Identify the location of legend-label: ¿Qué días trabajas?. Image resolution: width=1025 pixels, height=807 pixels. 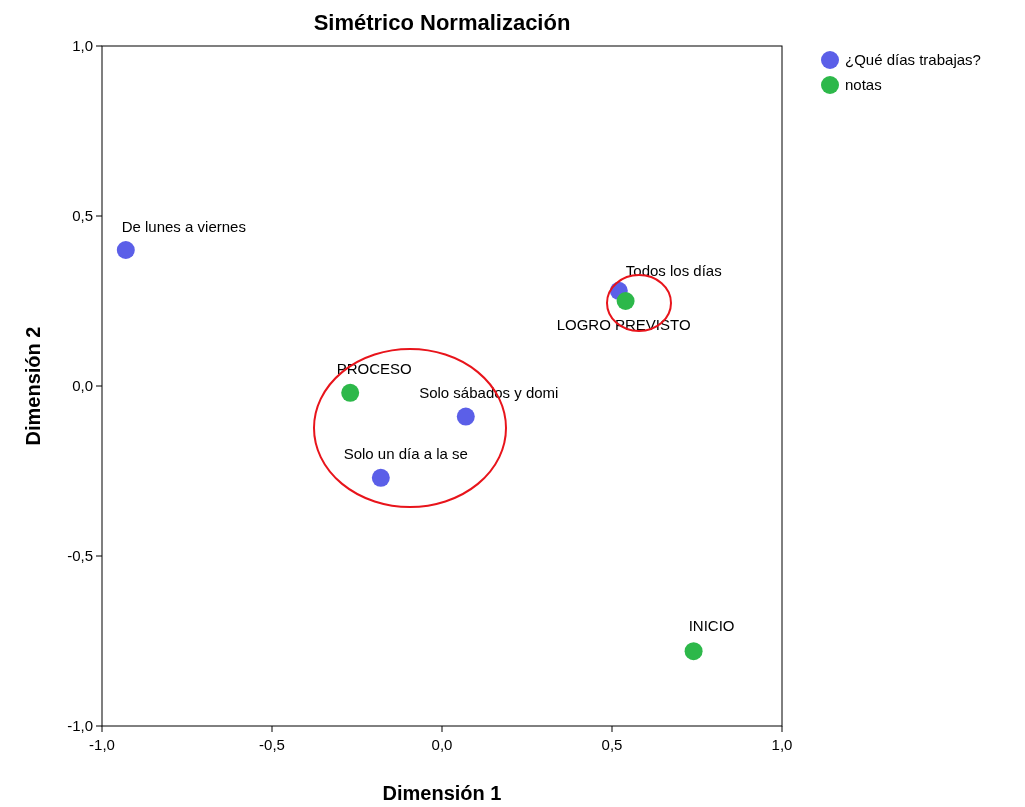
(913, 59).